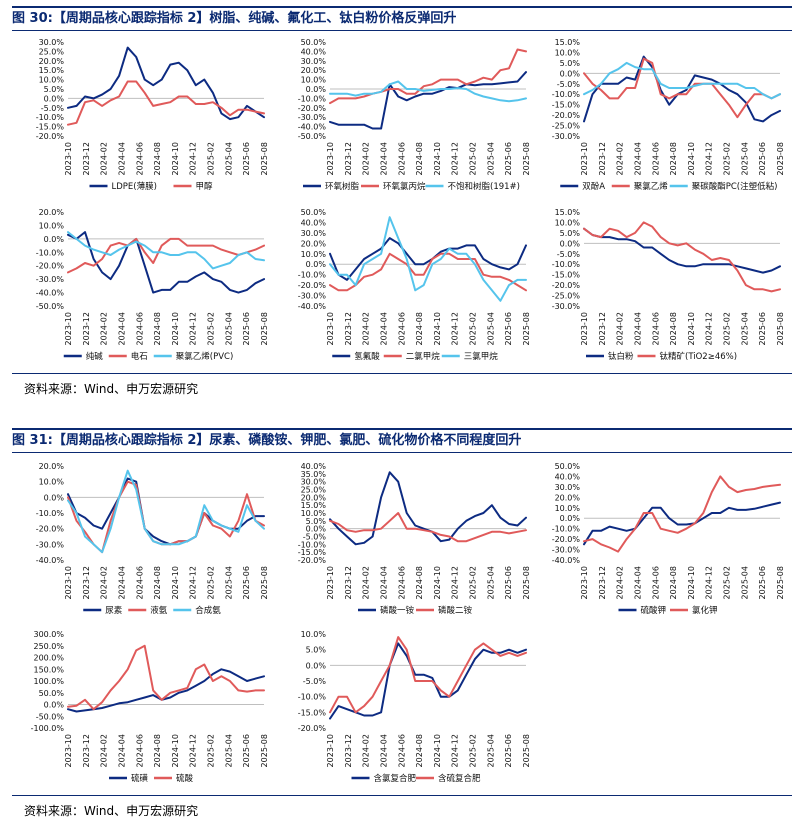 The height and width of the screenshot is (831, 804). Describe the element at coordinates (566, 560) in the screenshot. I see `y-tick-label: -40.0%` at that location.